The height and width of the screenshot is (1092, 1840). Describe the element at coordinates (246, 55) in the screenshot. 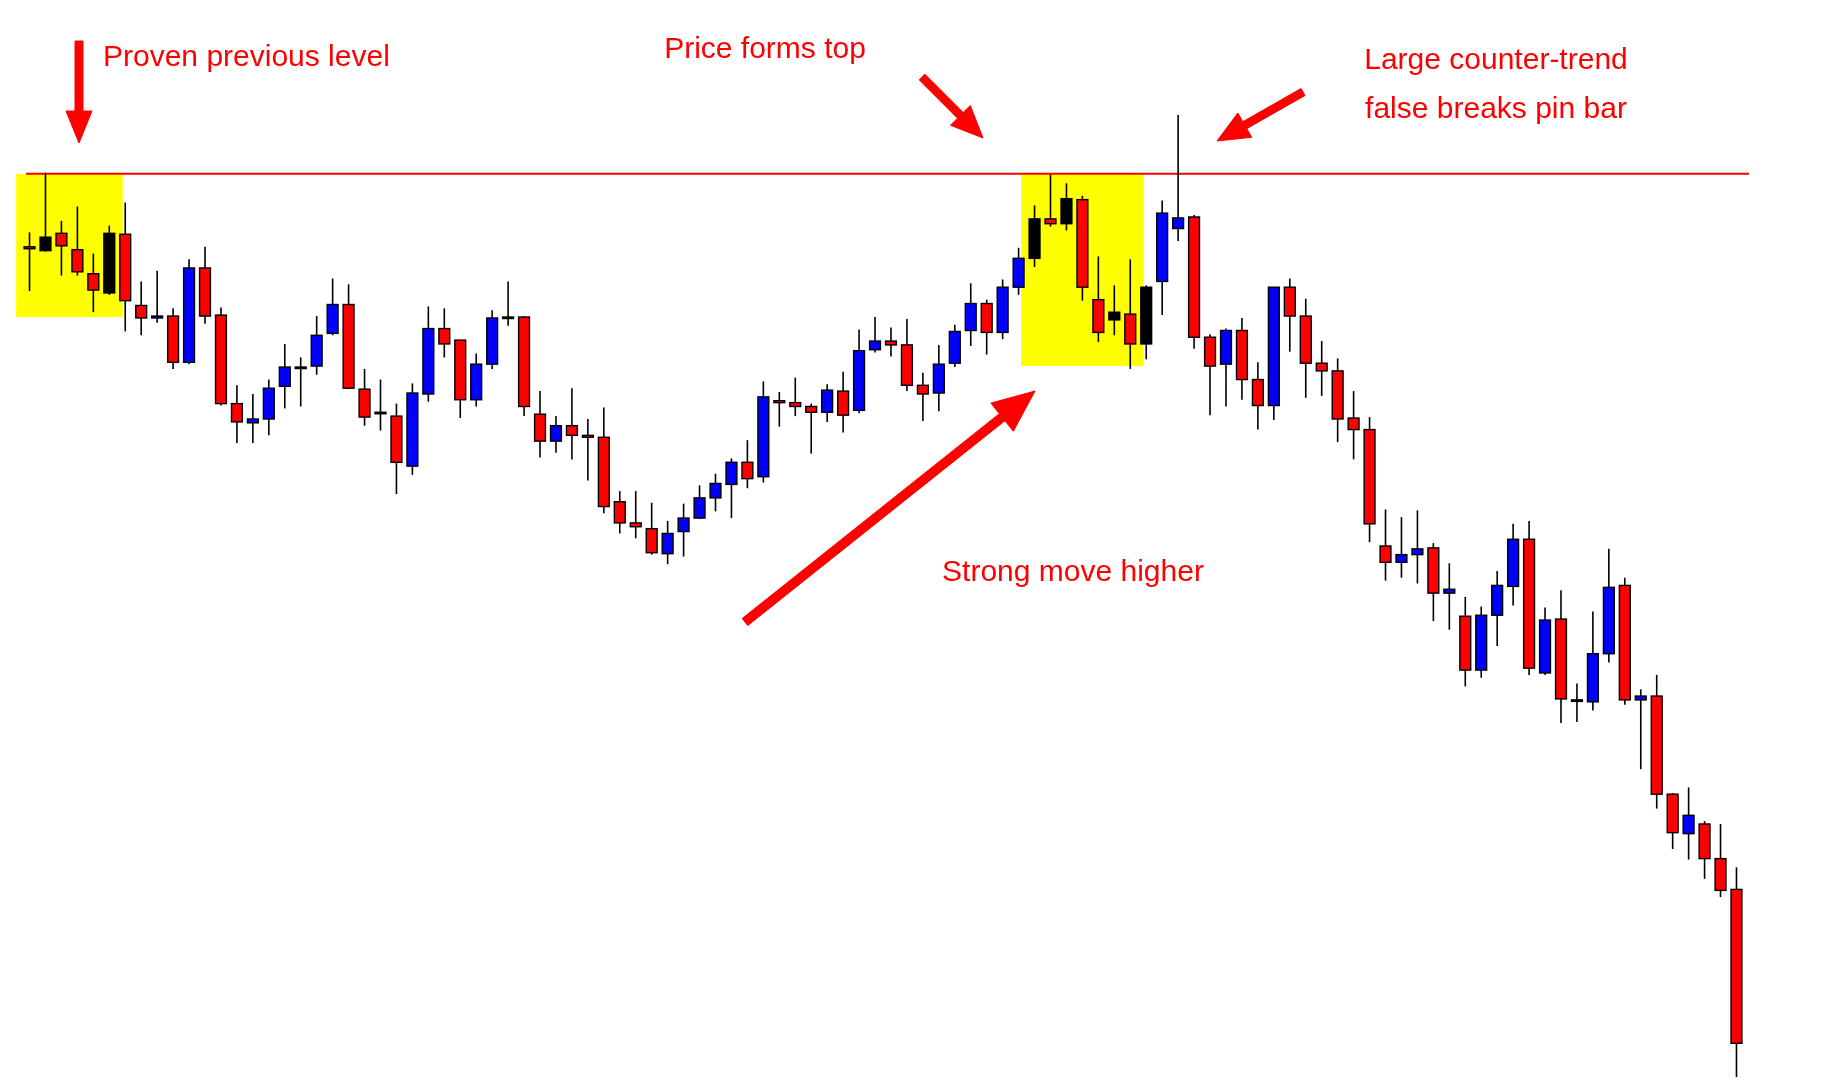

I see `text: Proven previous level` at that location.